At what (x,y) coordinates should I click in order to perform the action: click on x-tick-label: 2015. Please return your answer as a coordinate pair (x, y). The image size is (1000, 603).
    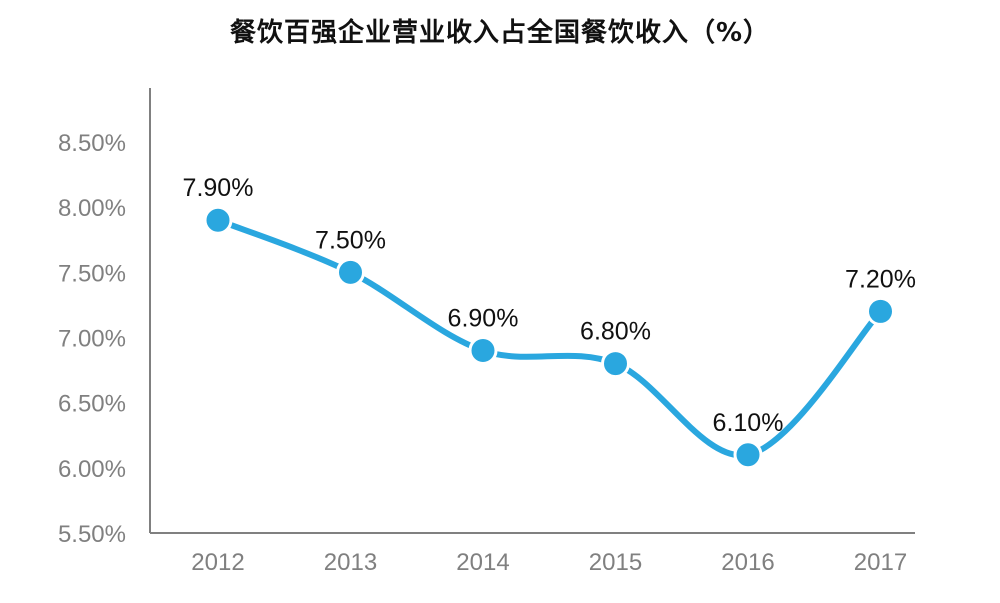
    Looking at the image, I should click on (615, 562).